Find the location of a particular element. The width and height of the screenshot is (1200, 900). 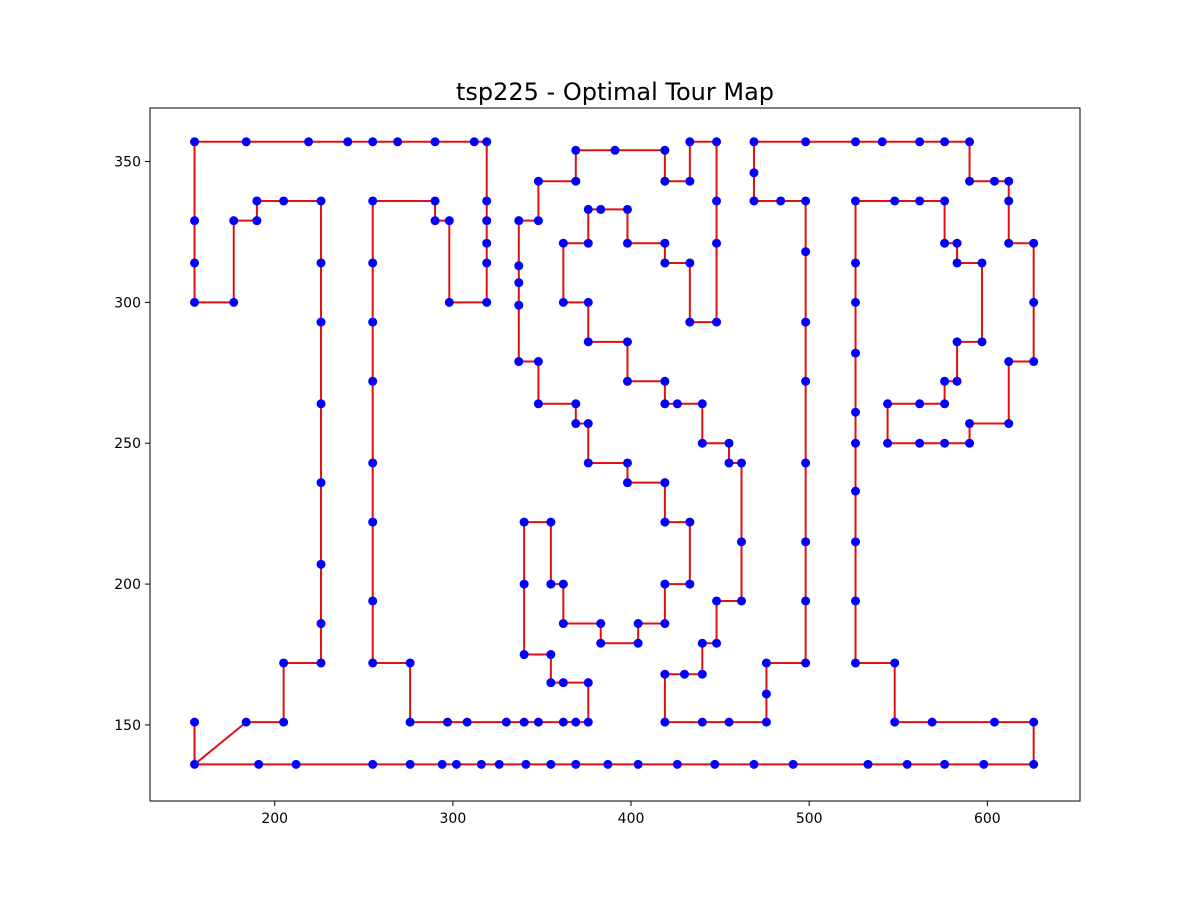

x-tick-label: 500 is located at coordinates (809, 819).